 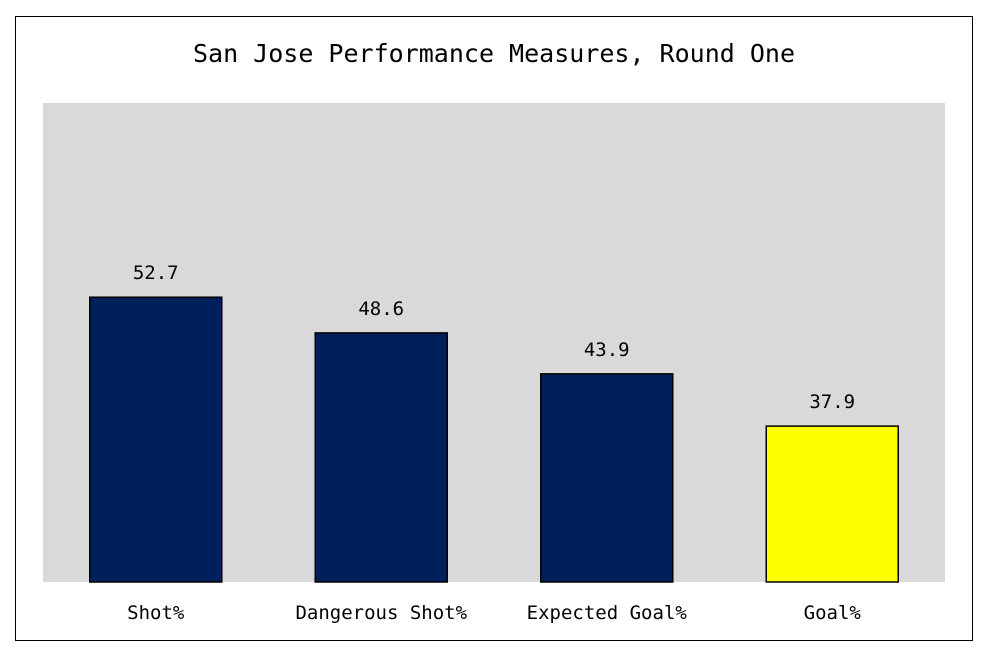 What do you see at coordinates (381, 613) in the screenshot?
I see `x-tick-label-1: Dangerous Shot%` at bounding box center [381, 613].